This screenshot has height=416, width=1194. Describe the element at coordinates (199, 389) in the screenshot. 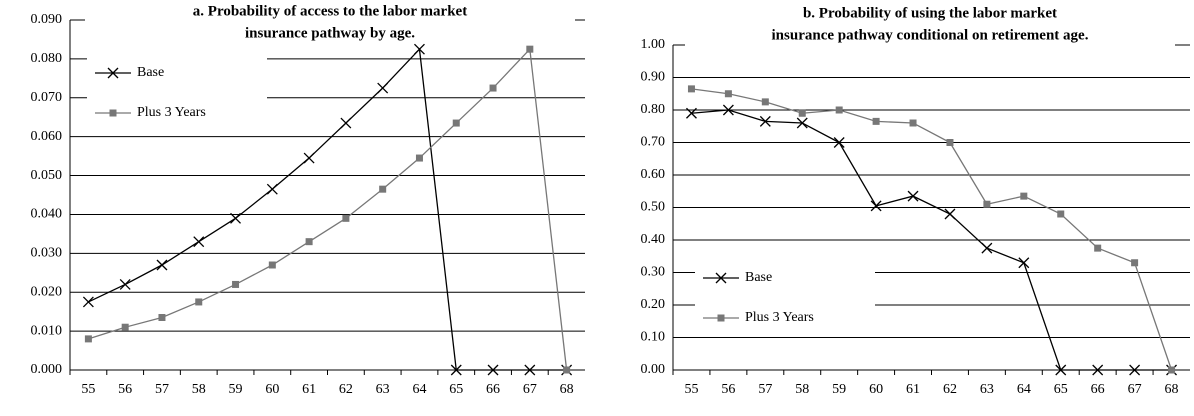

I see `x-tick-label: 58` at that location.